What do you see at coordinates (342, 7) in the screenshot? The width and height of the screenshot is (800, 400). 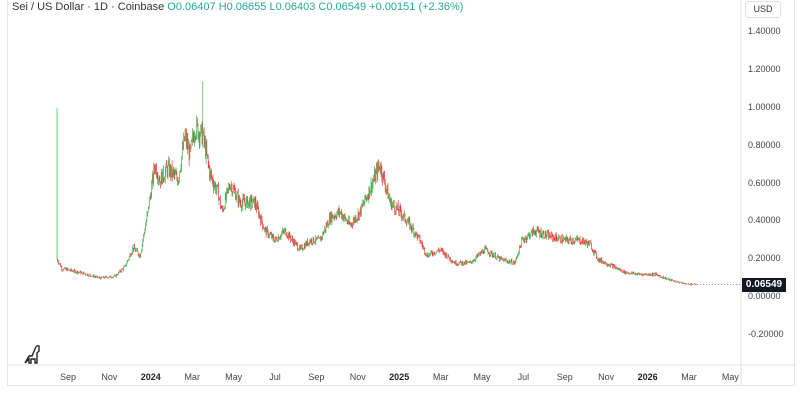 I see `ohlc-close: C0.06549` at bounding box center [342, 7].